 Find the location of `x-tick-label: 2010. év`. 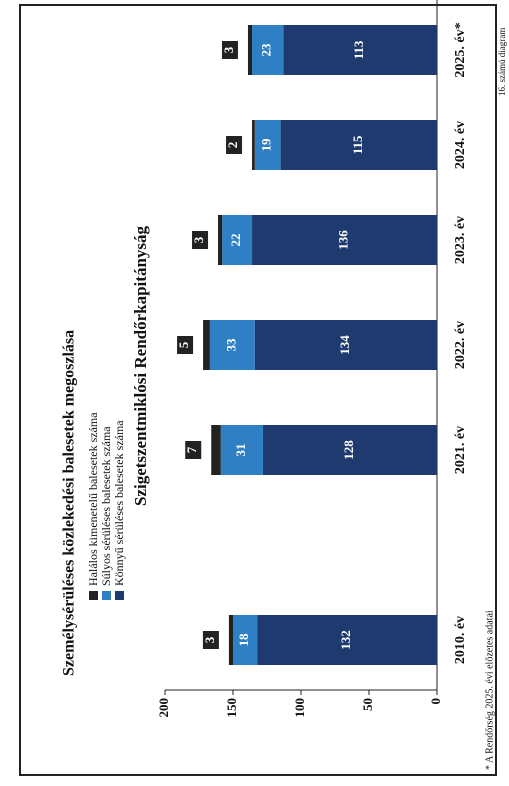

x-tick-label: 2010. év is located at coordinates (460, 640).